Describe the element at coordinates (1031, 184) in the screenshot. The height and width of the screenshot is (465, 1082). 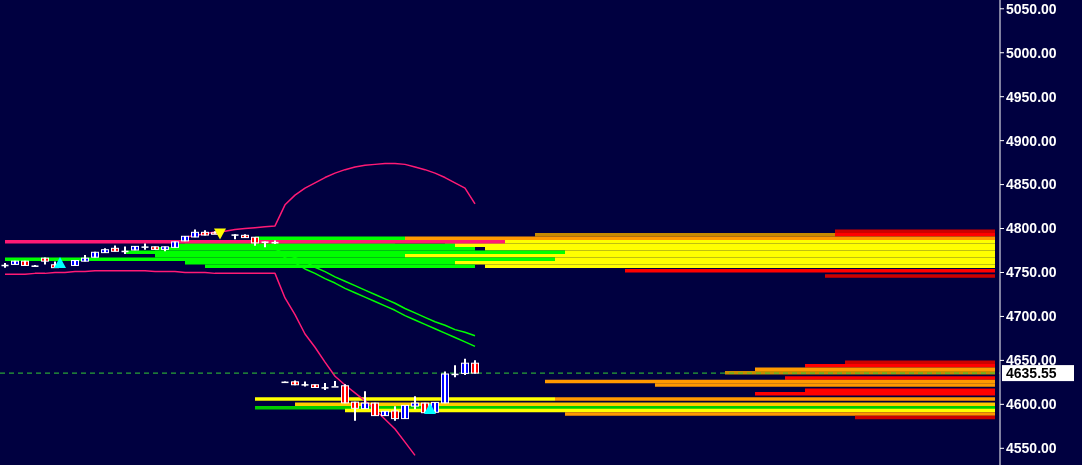
I see `y-tick-label: 4850.00` at that location.